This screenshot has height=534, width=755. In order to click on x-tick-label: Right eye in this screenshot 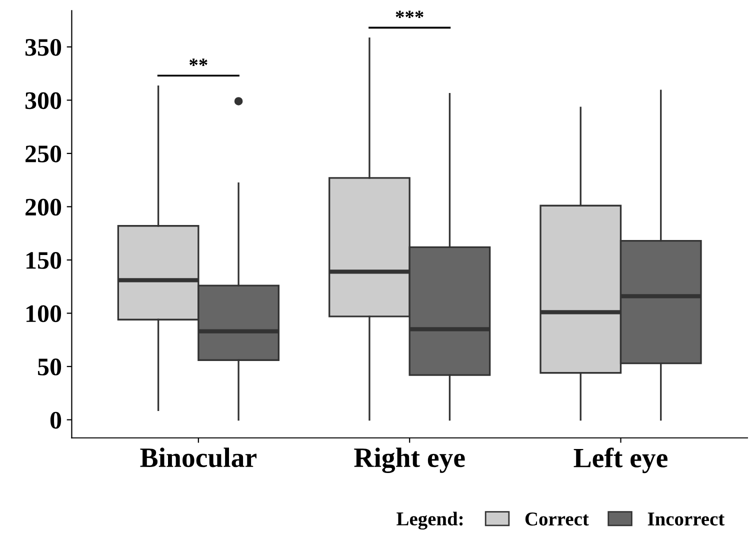, I will do `click(409, 461)`.